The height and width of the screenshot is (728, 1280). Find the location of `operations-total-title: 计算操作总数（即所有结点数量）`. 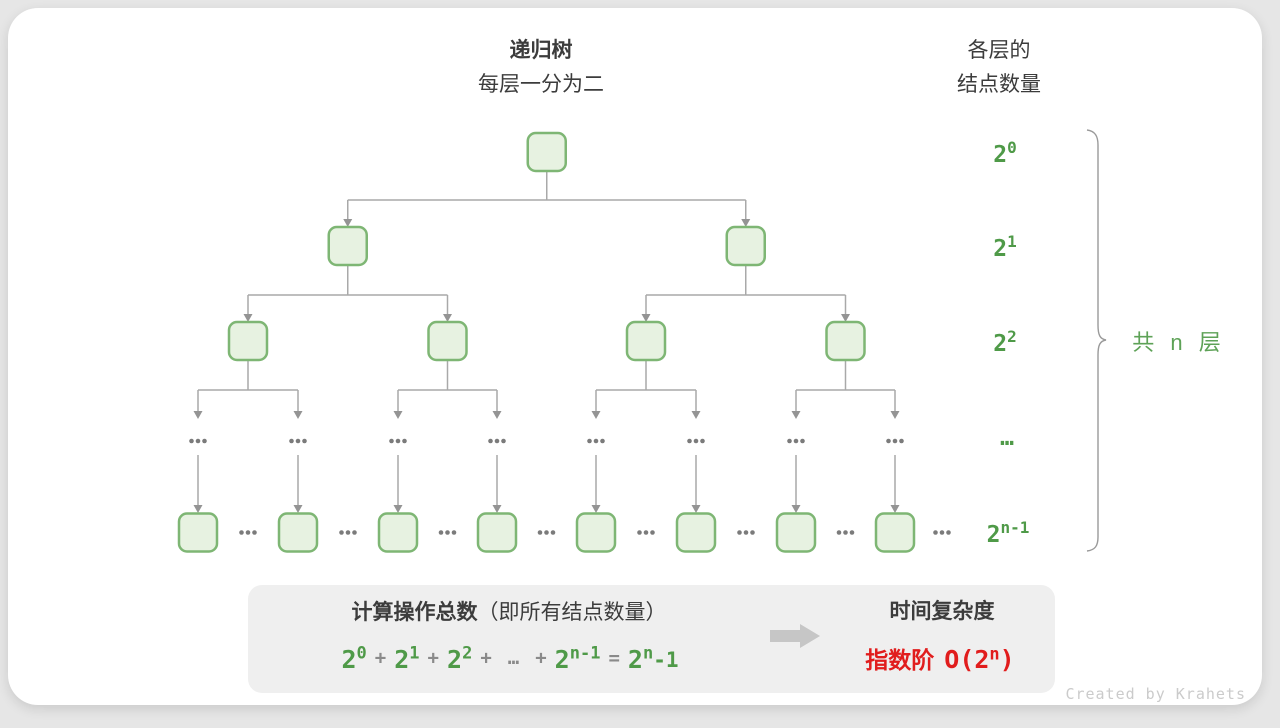

operations-total-title: 计算操作总数（即所有结点数量） is located at coordinates (509, 611).